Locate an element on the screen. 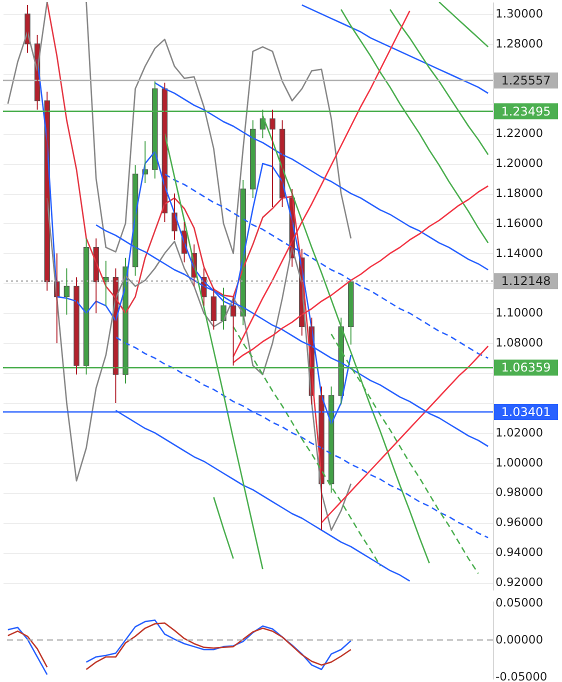 Image resolution: width=562 pixels, height=682 pixels. ref-line-label: 1.03401 is located at coordinates (526, 411).